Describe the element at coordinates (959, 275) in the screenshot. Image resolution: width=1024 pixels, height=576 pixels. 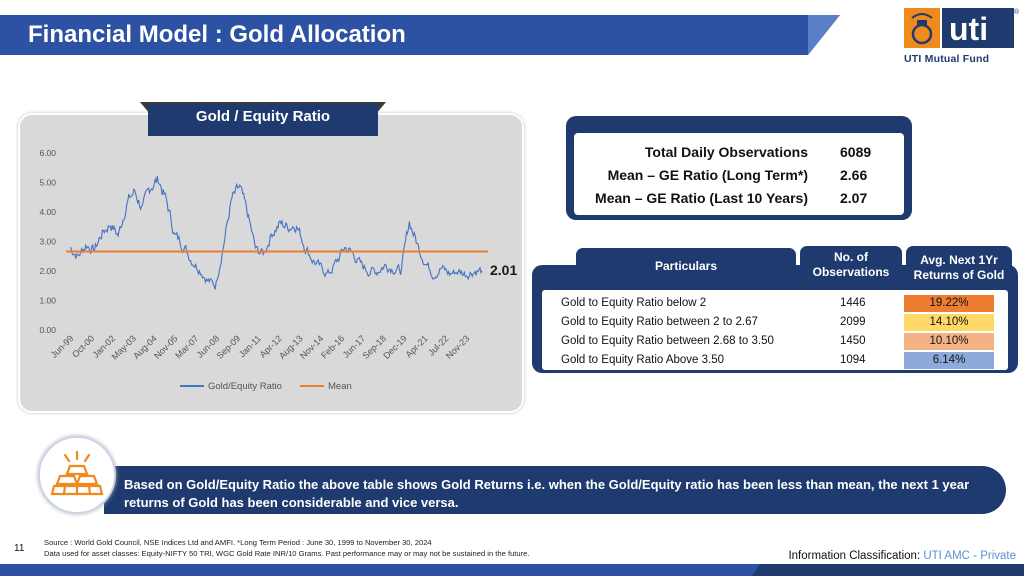
I see `header-returns-line2: Returns of Gold` at that location.